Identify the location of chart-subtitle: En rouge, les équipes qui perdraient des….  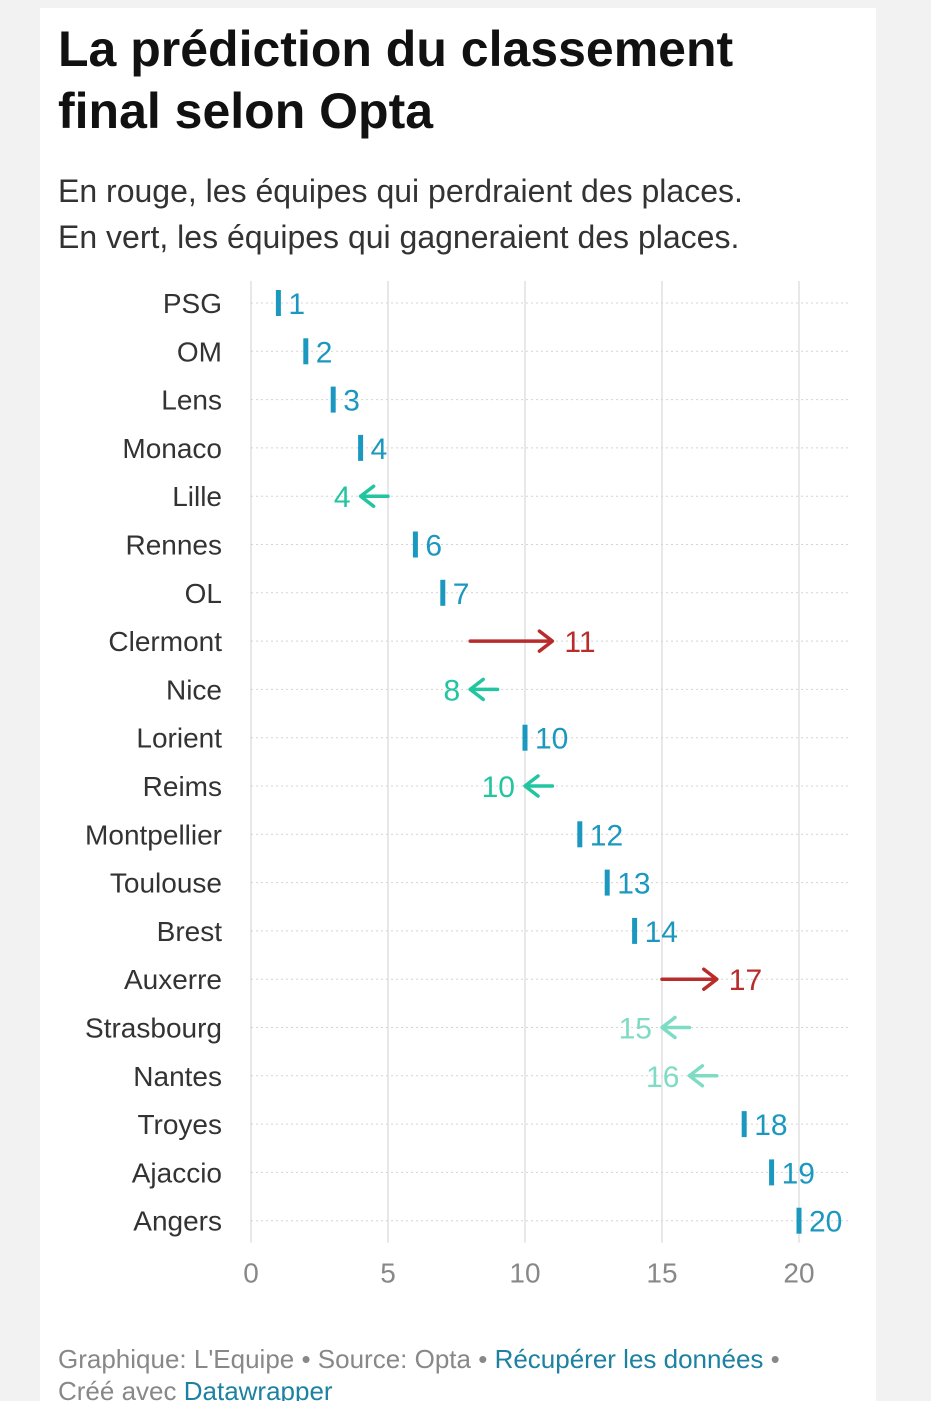
(458, 214).